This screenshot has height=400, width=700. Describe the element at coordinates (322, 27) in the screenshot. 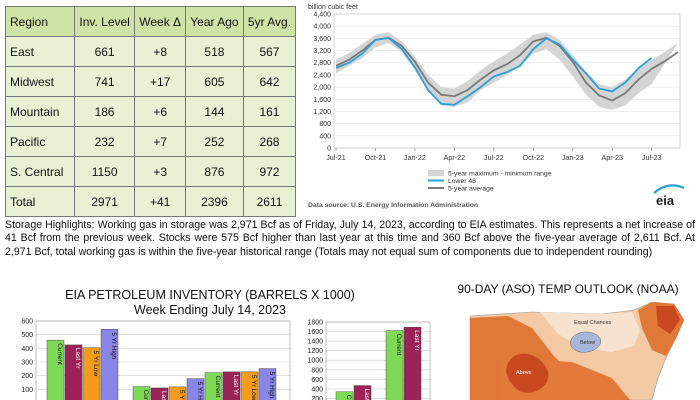

I see `y-tick-label: 4,000` at that location.